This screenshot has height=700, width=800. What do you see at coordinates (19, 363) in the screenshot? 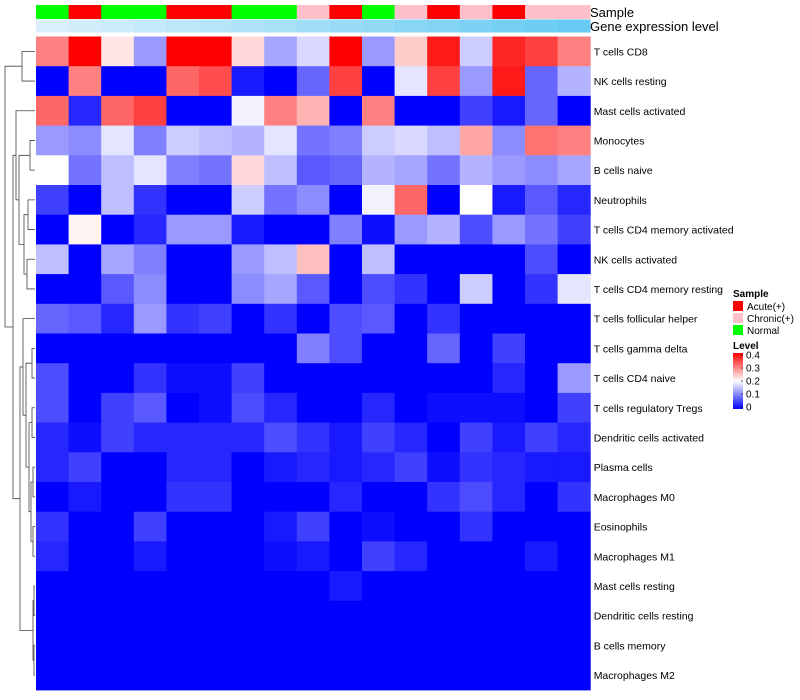
I see `row-dendrogram` at bounding box center [19, 363].